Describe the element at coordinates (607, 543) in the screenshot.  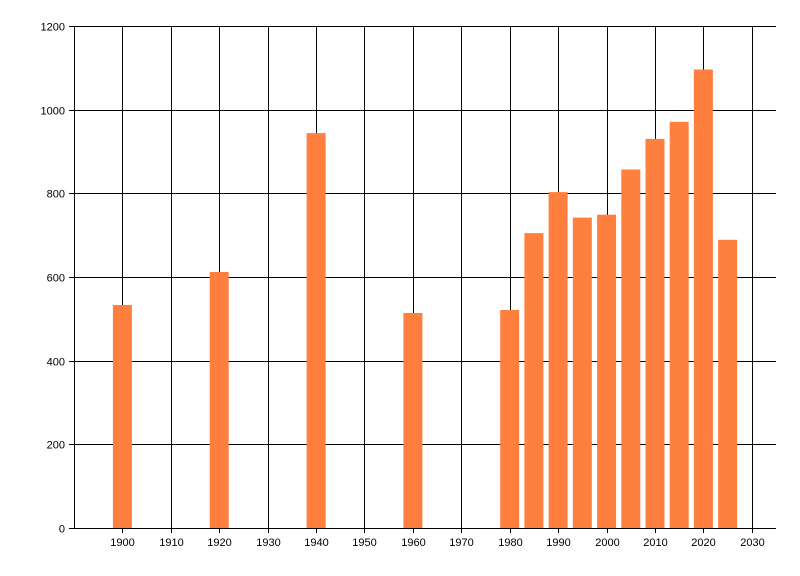
I see `x-tick-label: 2000` at that location.